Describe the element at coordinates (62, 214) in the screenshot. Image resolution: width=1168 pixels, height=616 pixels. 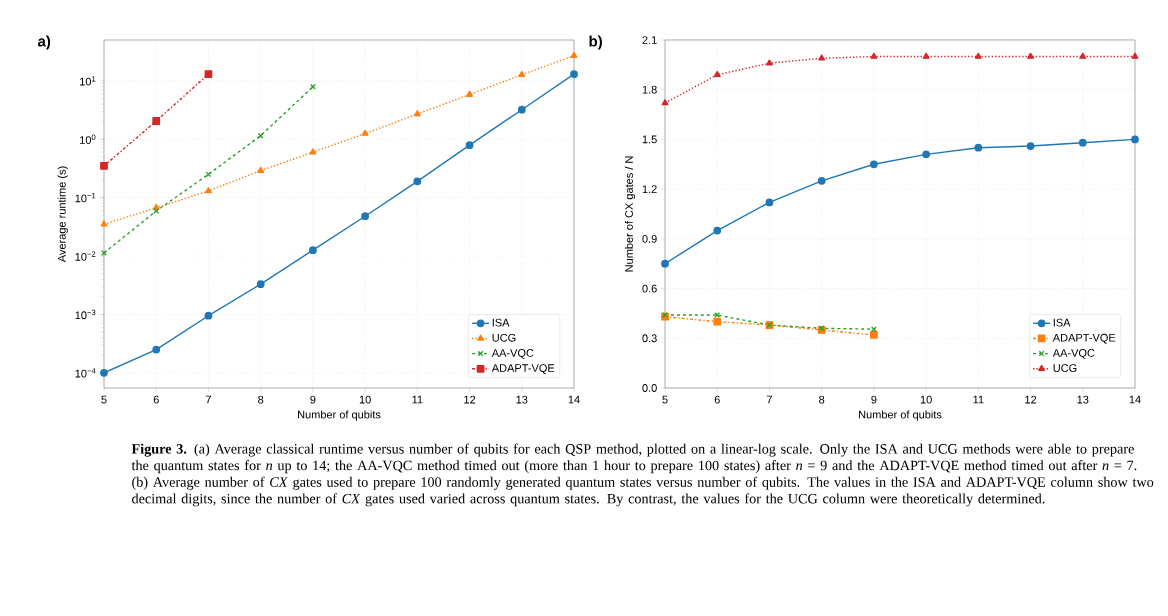
I see `y-axis-title: Average runtime (s)` at that location.